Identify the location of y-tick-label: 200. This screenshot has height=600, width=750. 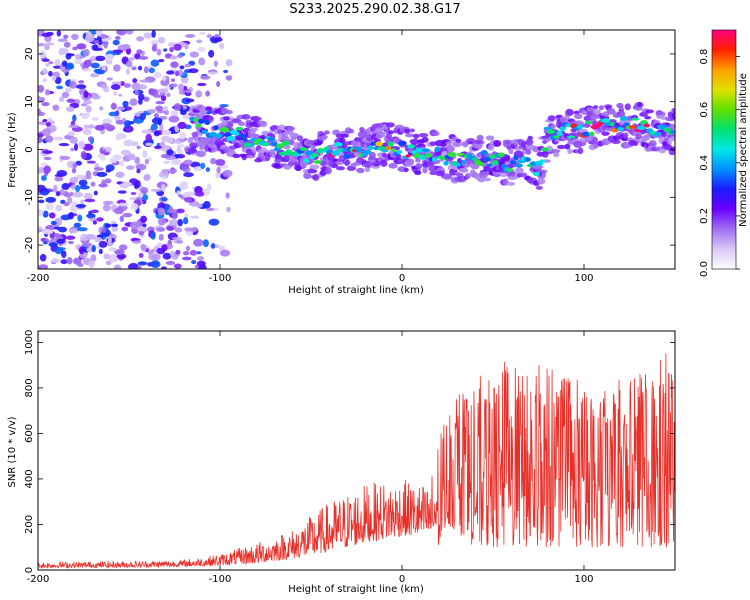
(29, 524).